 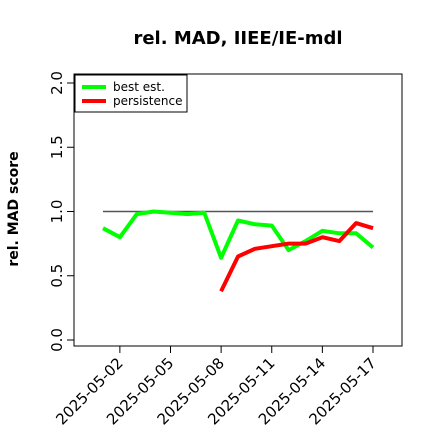 What do you see at coordinates (57, 276) in the screenshot?
I see `y-tick-label: 0.5` at bounding box center [57, 276].